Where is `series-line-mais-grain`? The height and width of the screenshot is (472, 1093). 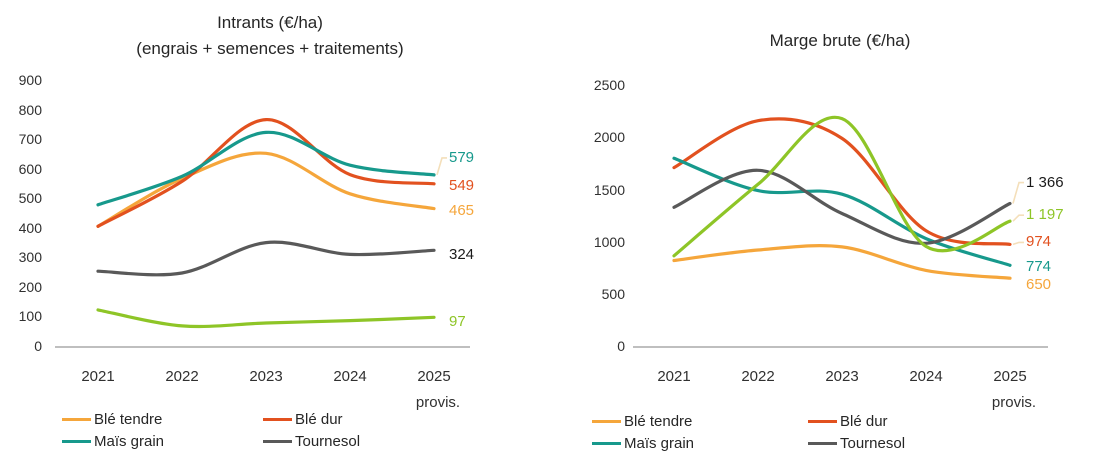 series-line-mais-grain is located at coordinates (266, 168).